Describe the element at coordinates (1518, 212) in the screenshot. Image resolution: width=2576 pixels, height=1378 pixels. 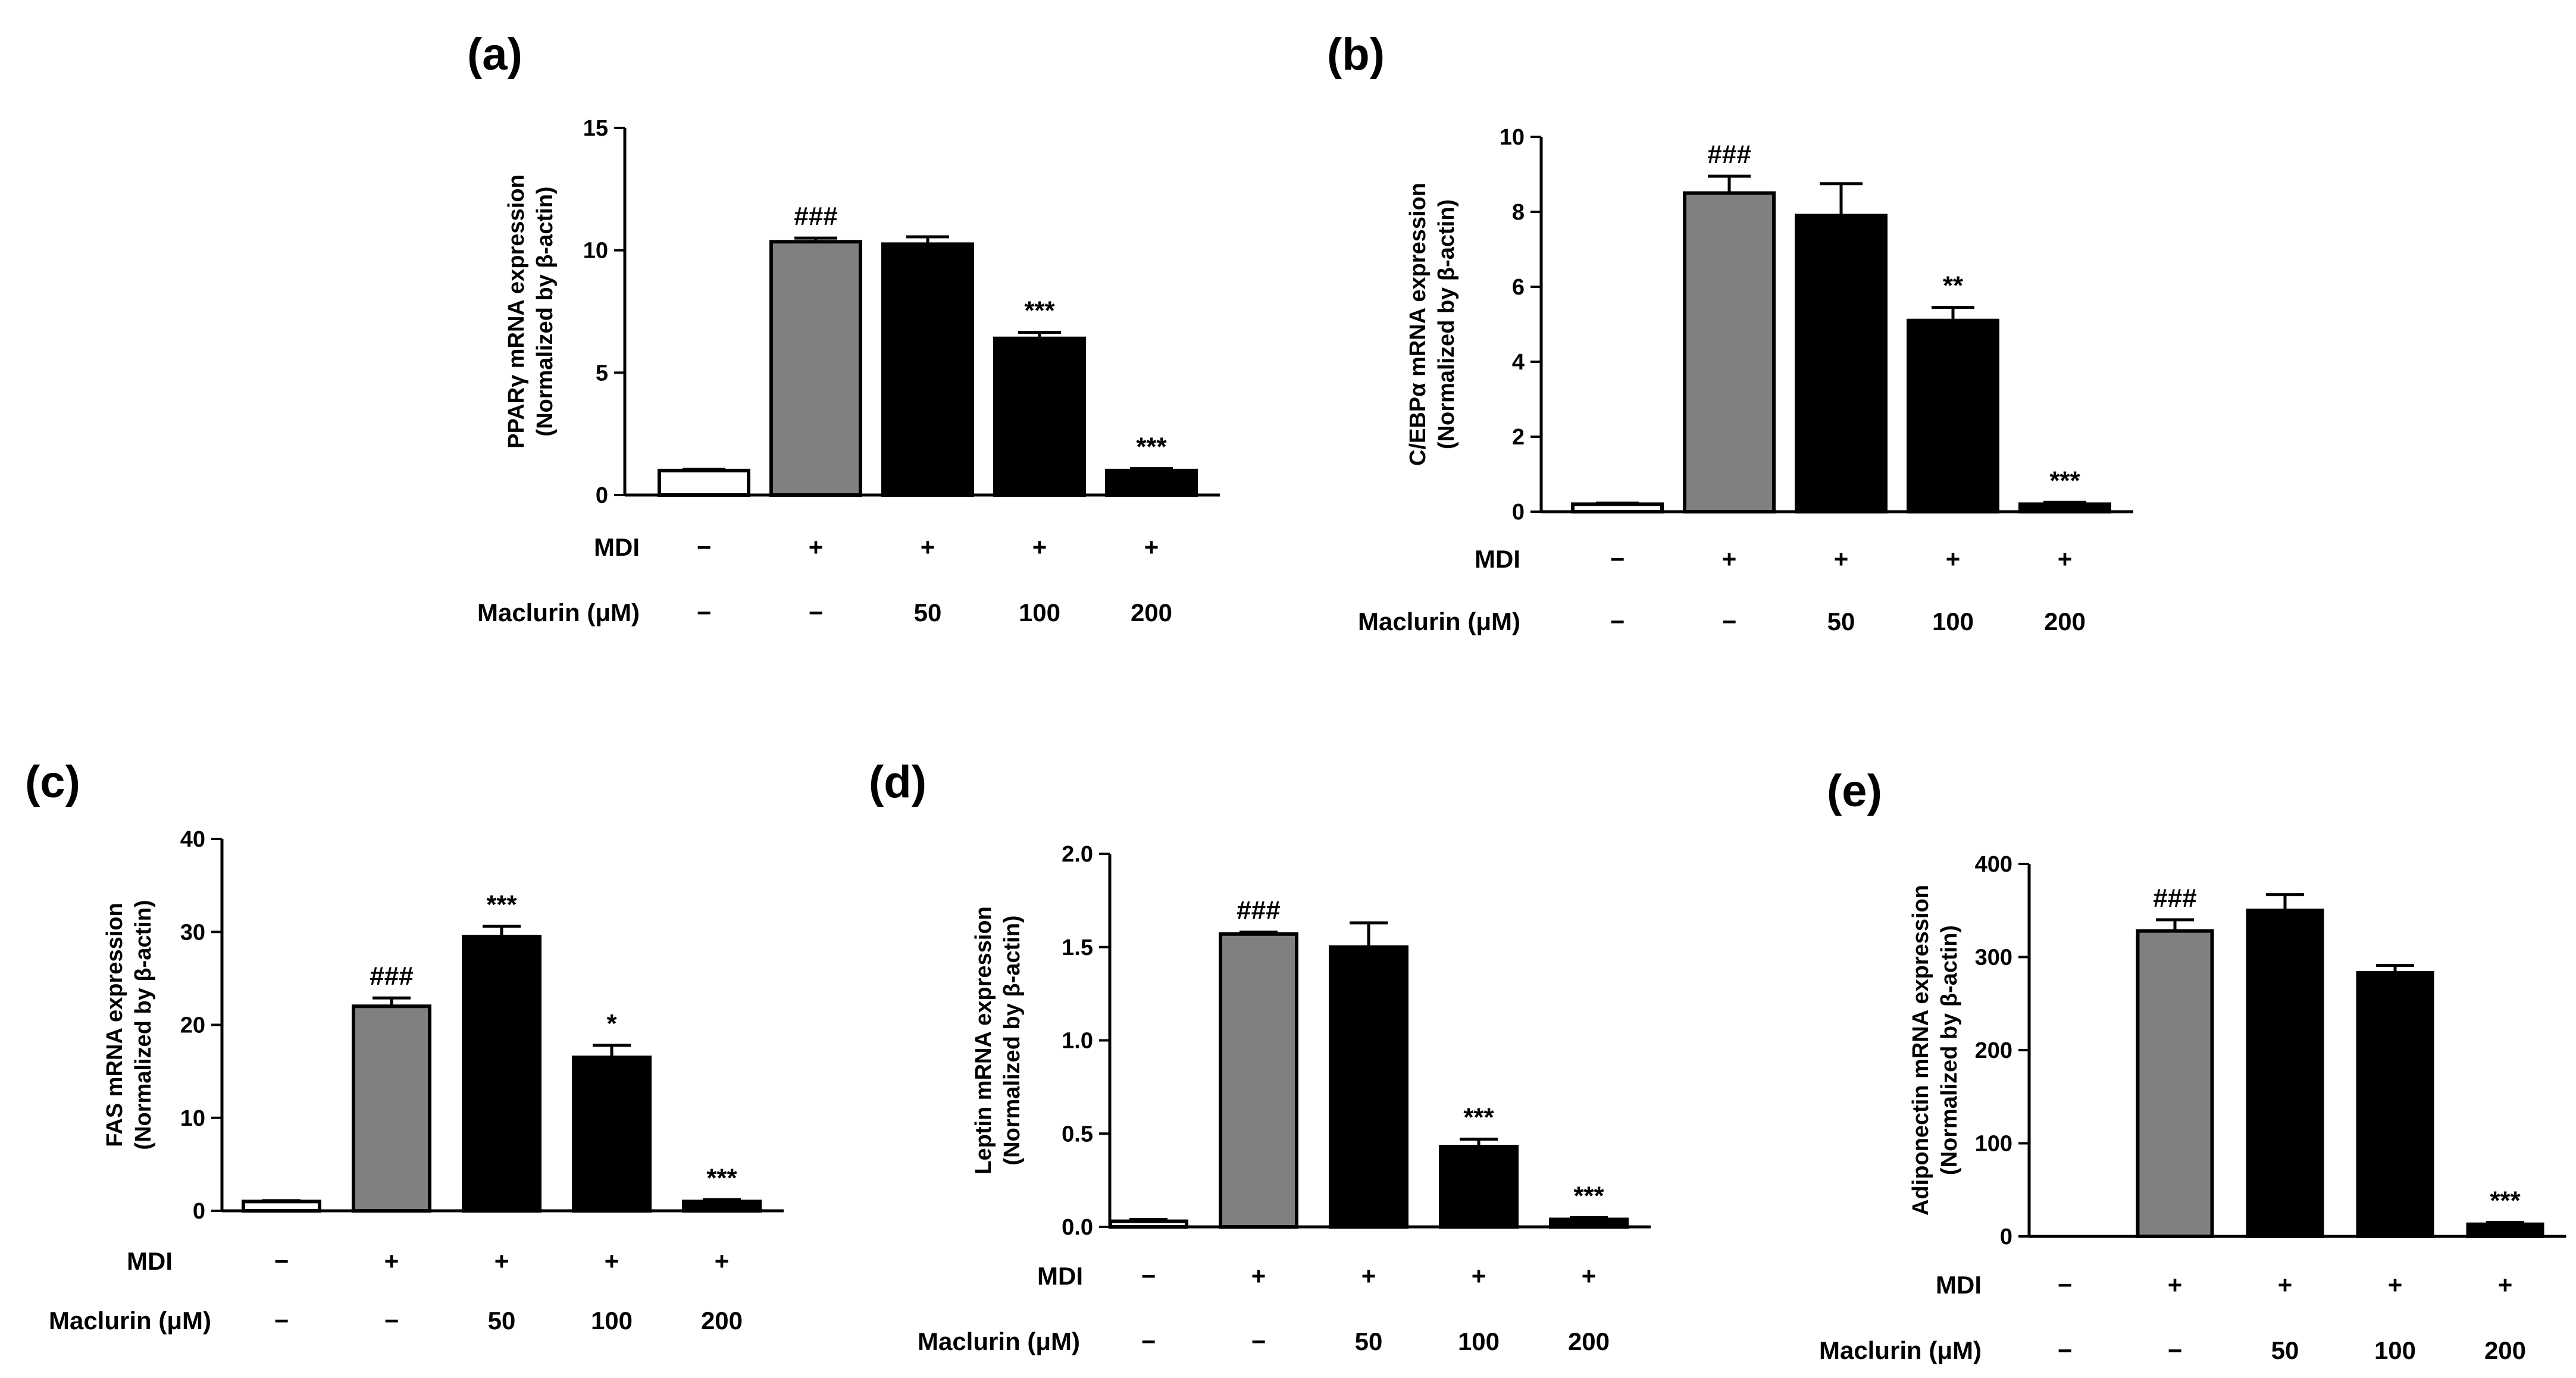
I see `y-tick-label: 8` at that location.